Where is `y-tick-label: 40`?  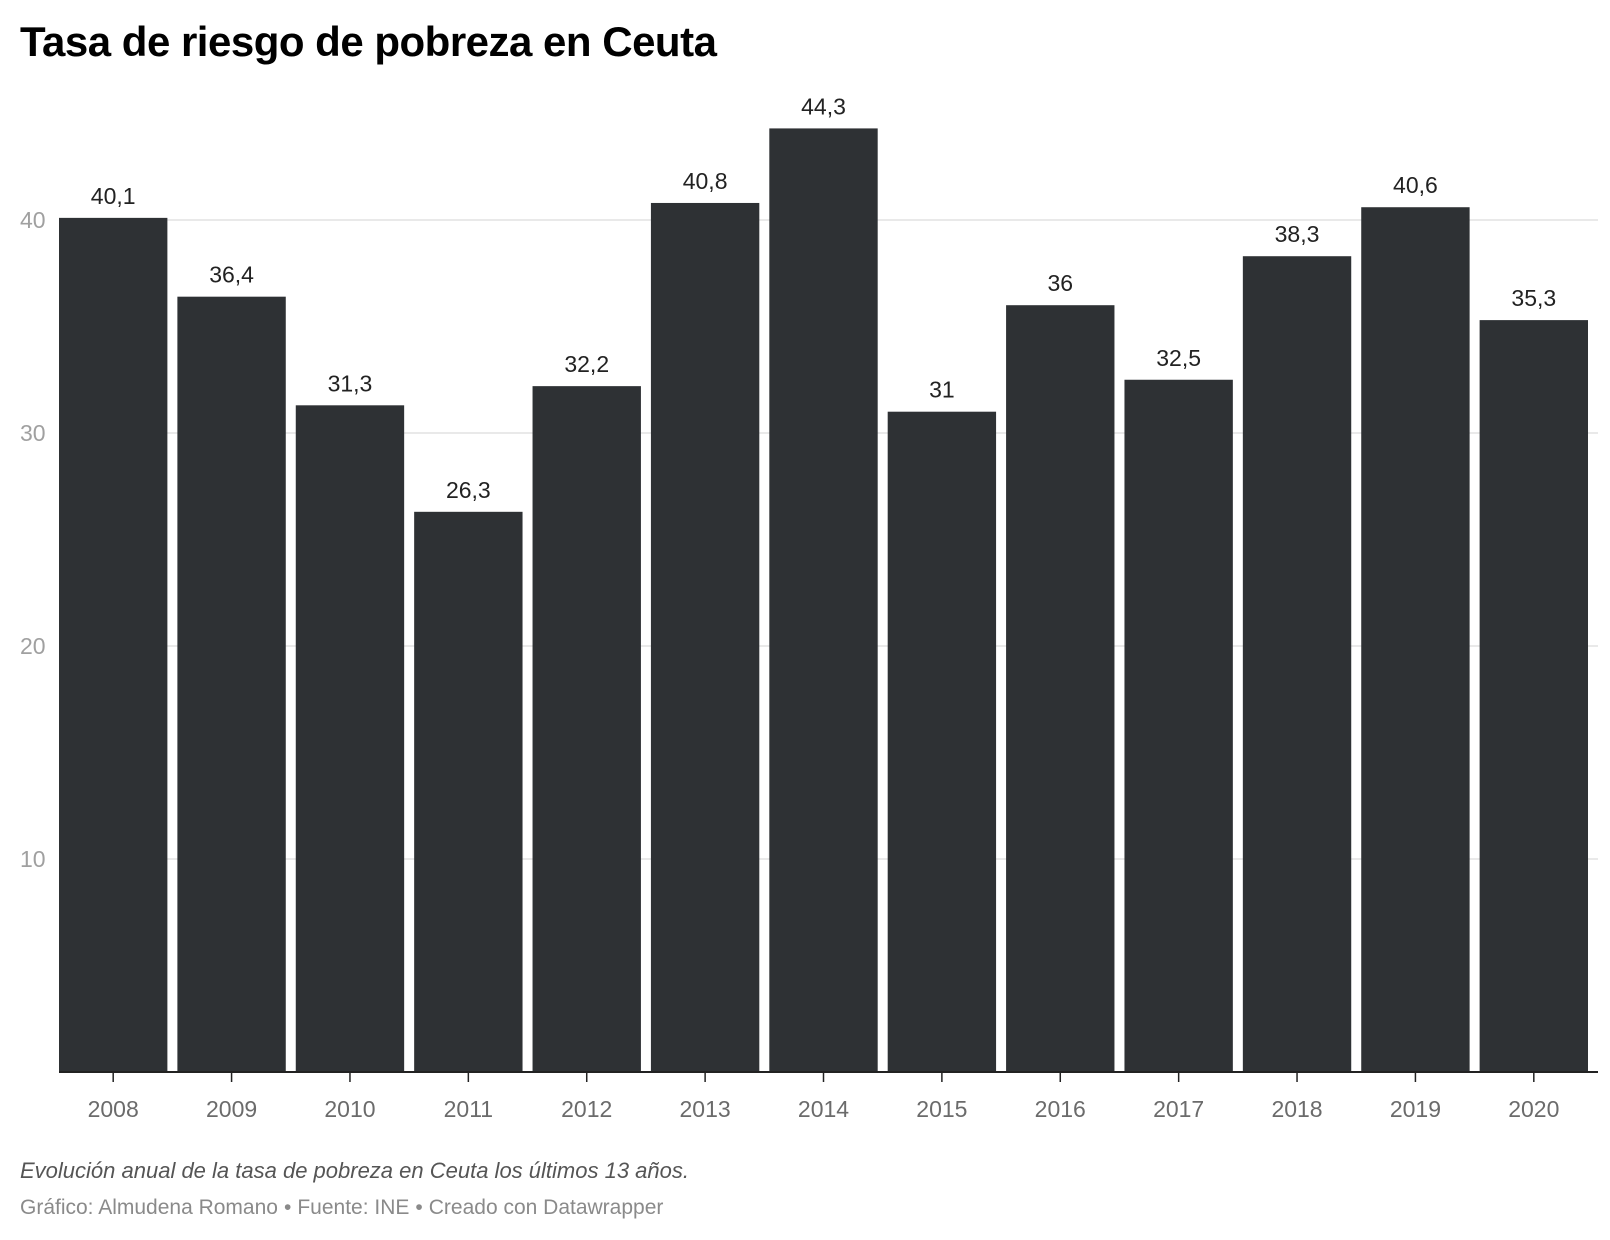 y-tick-label: 40 is located at coordinates (33, 220).